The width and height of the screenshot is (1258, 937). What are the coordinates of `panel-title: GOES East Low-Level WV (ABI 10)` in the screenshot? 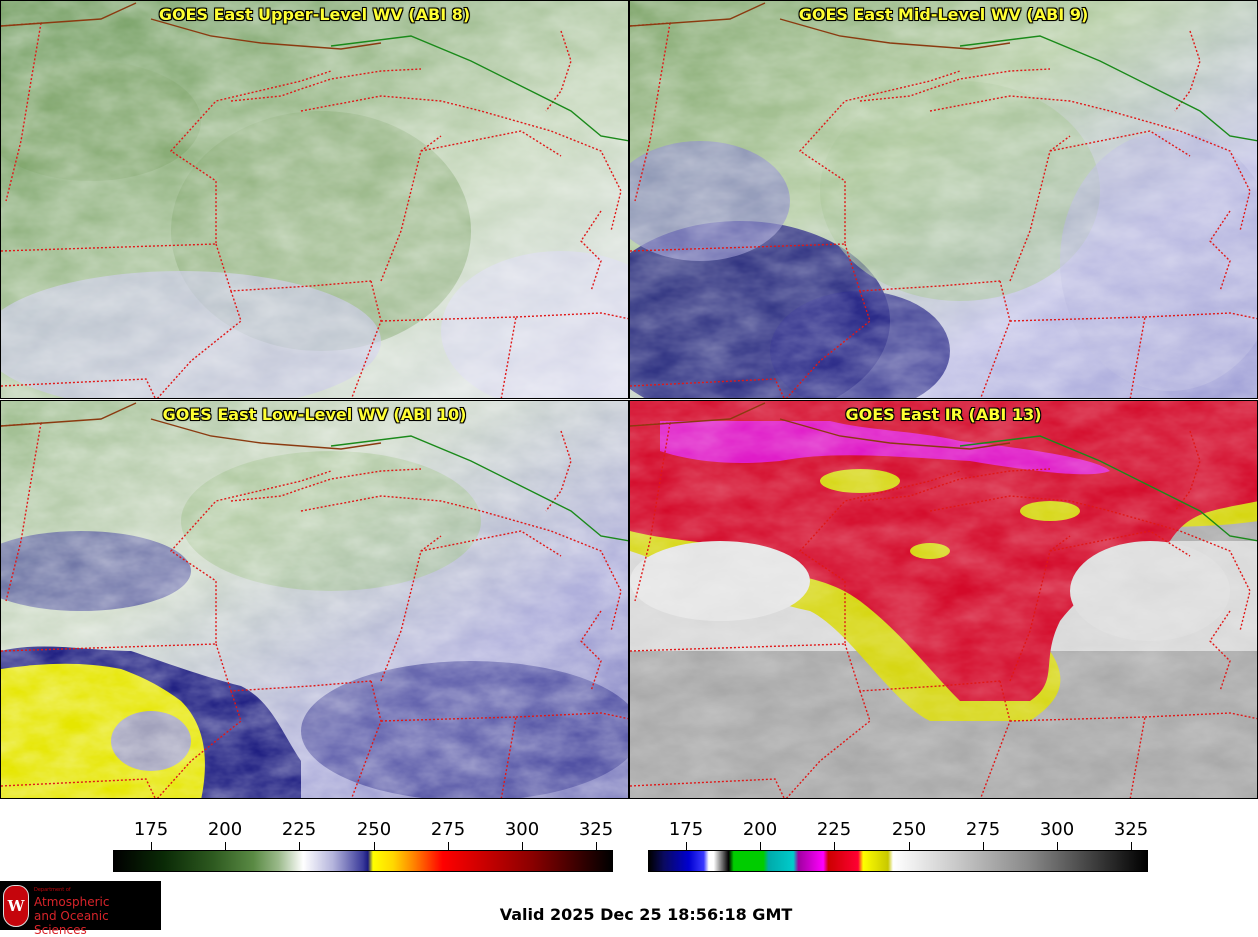 It's located at (314, 414).